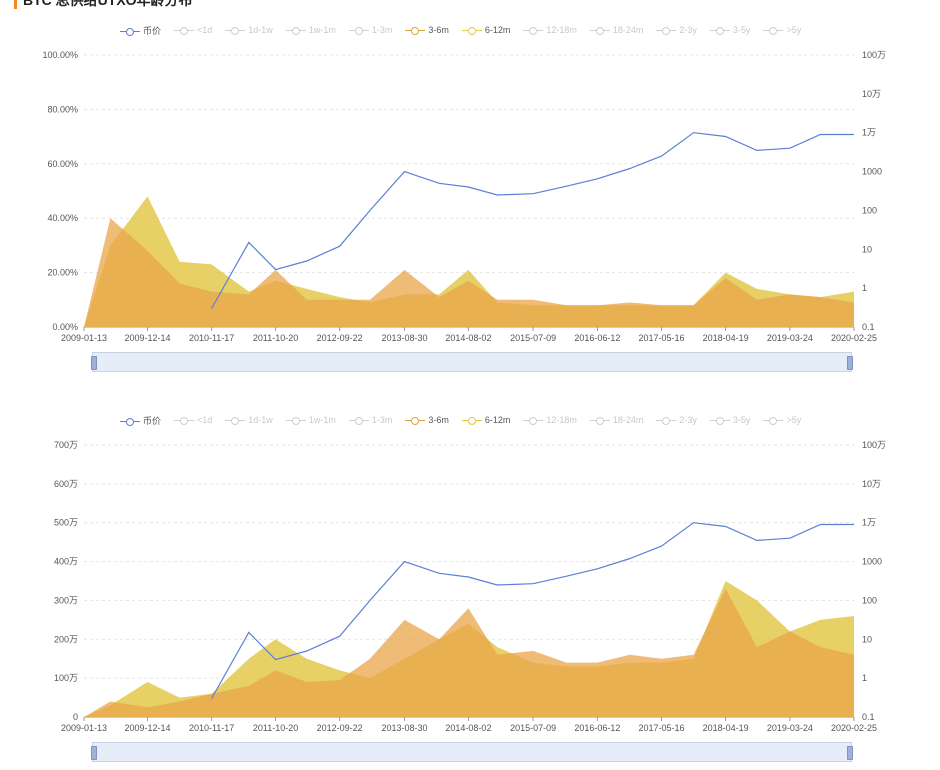  I want to click on y-tick-label: 0, so click(75, 717).